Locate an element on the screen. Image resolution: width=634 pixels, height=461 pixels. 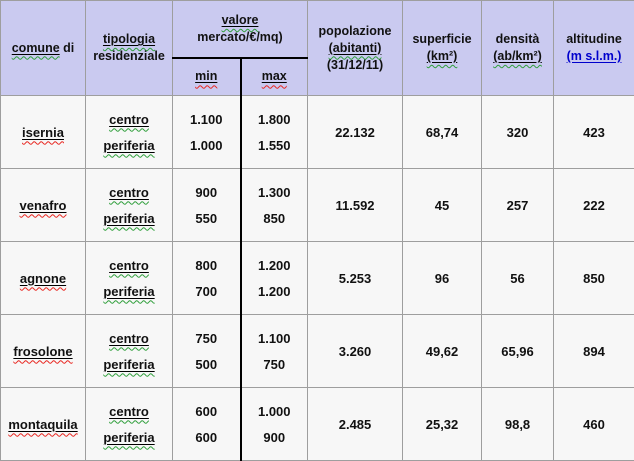
header-comune: comune di is located at coordinates (43, 48).